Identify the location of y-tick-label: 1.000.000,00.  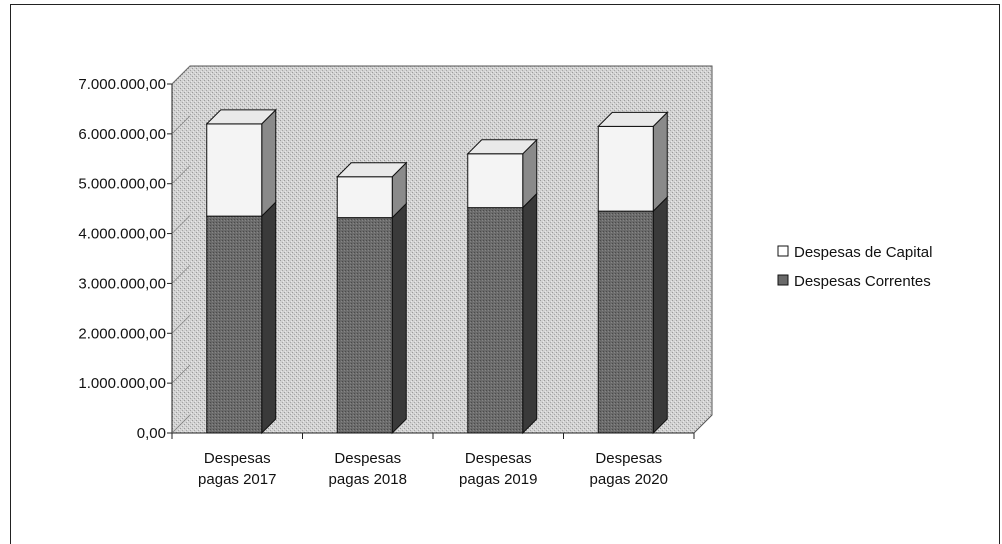
(122, 383).